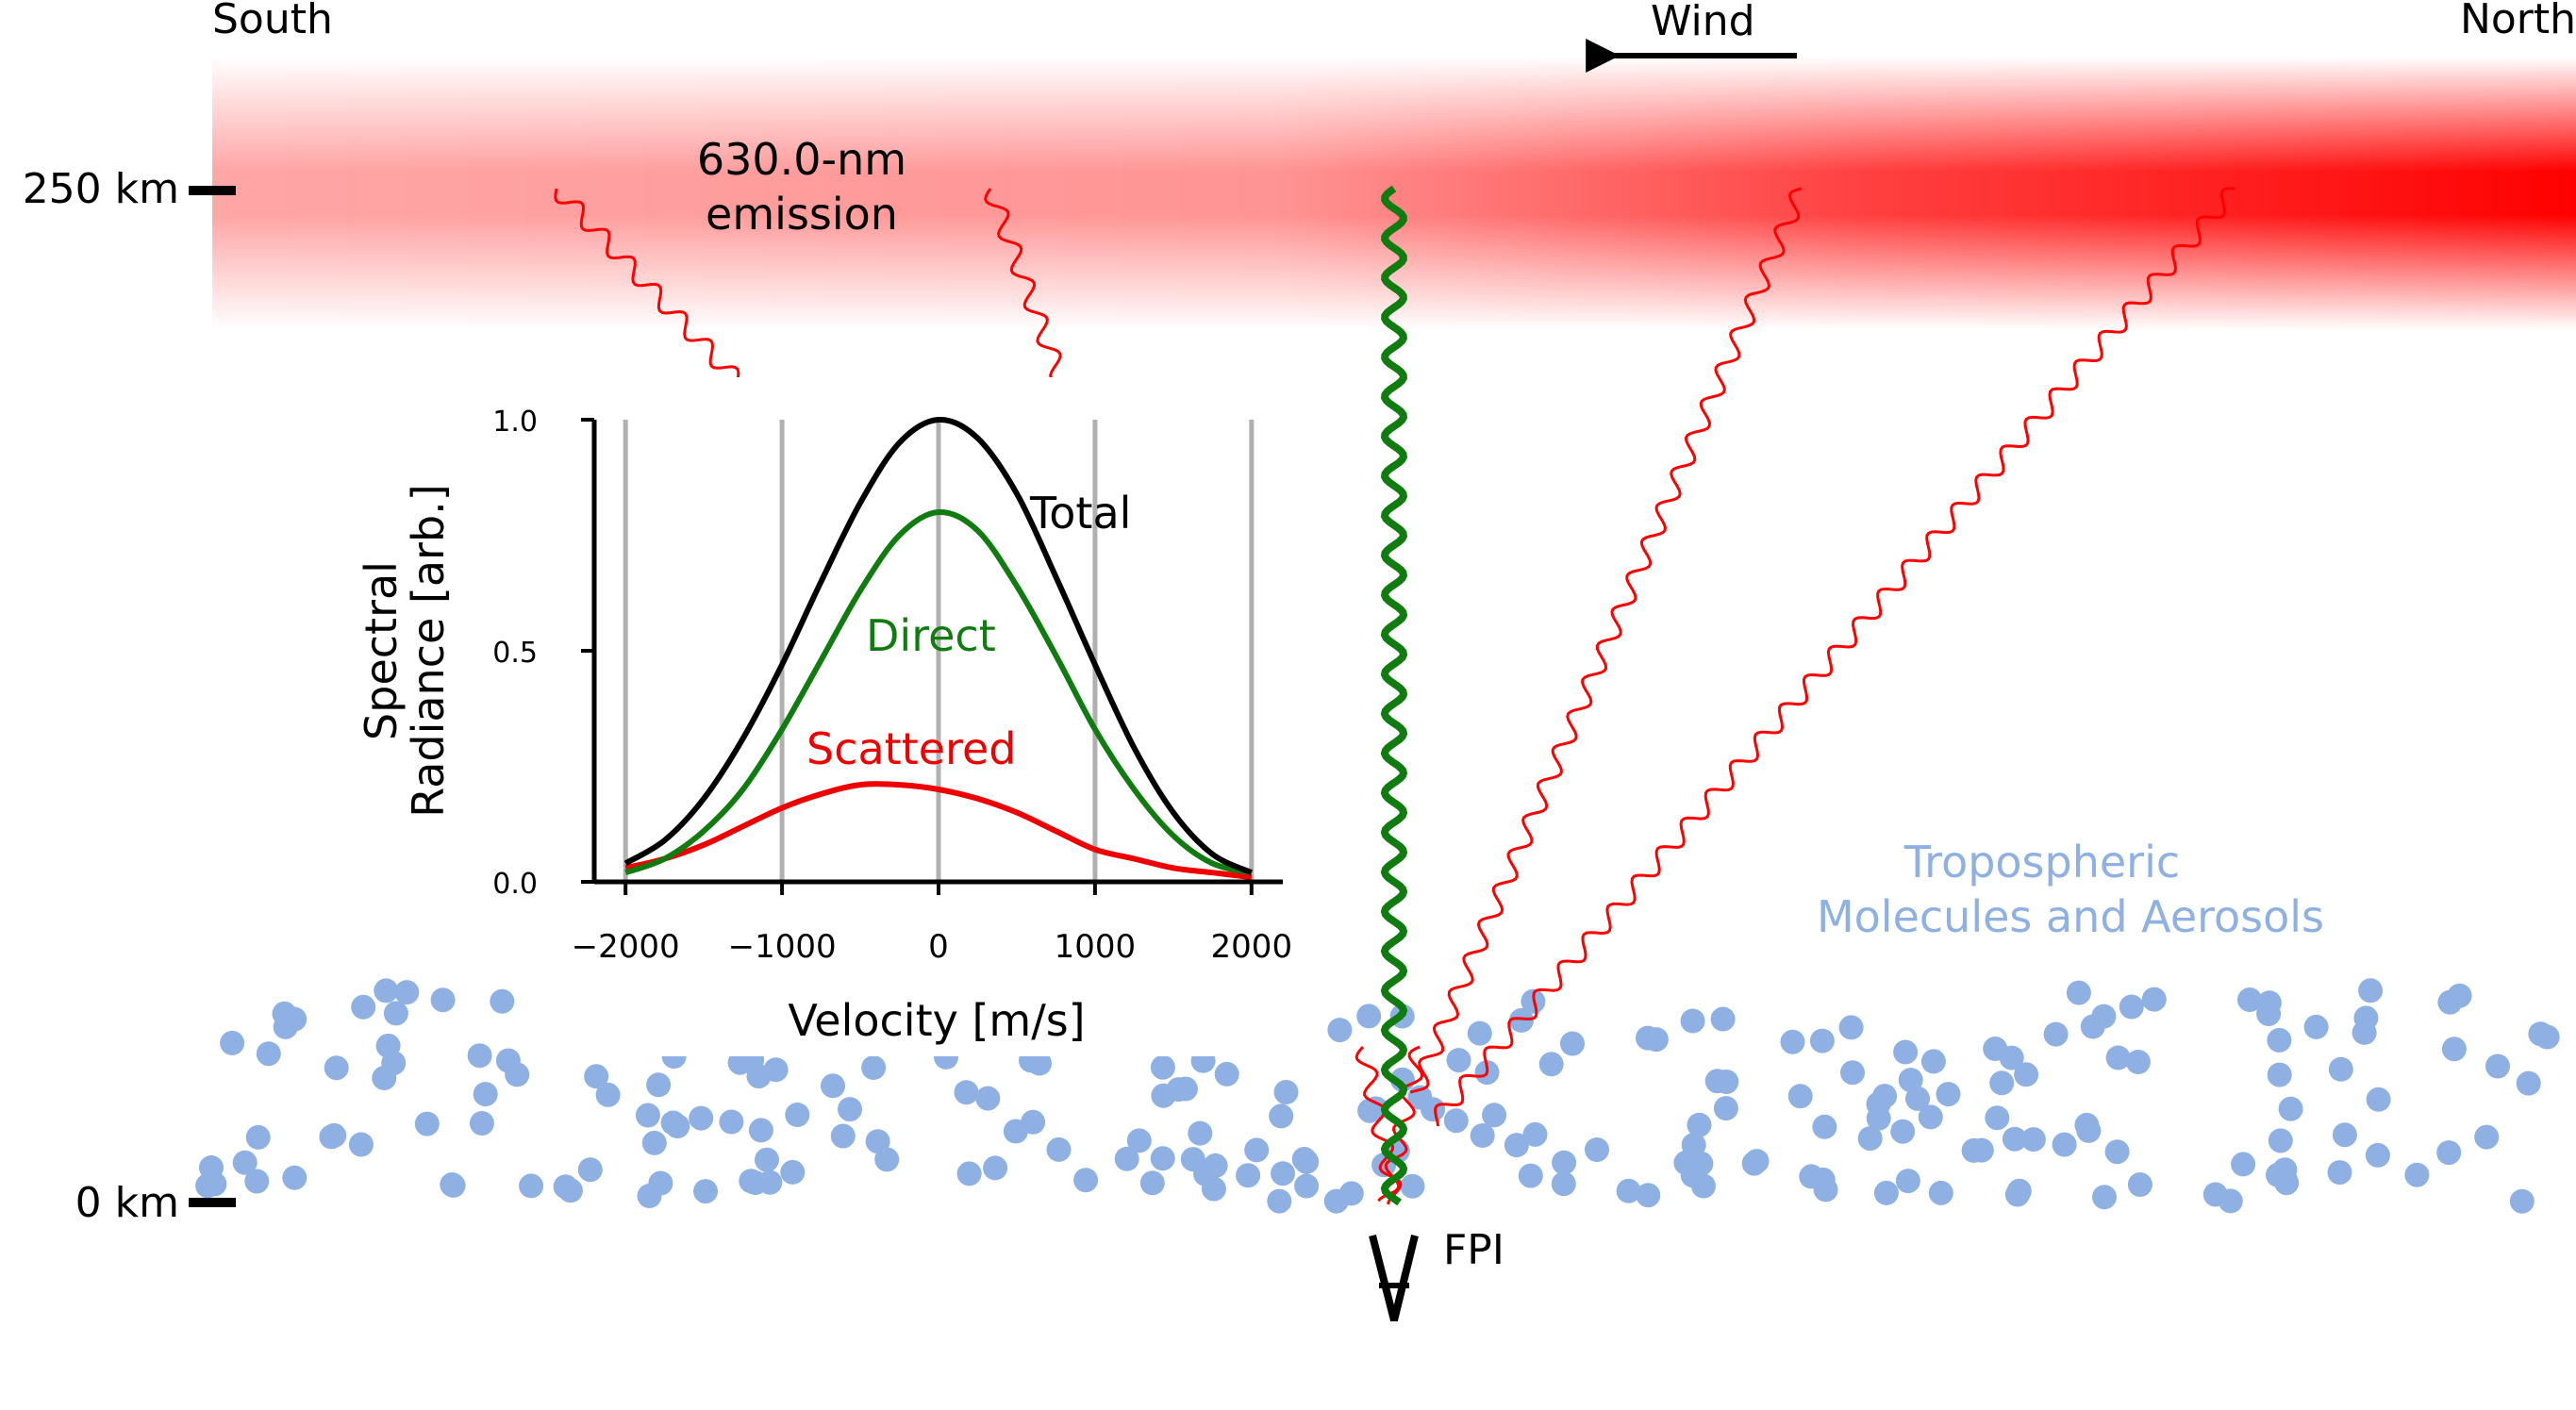 This screenshot has width=2576, height=1410. What do you see at coordinates (428, 651) in the screenshot?
I see `y-axis-label-line2: Radiance [arb.]` at bounding box center [428, 651].